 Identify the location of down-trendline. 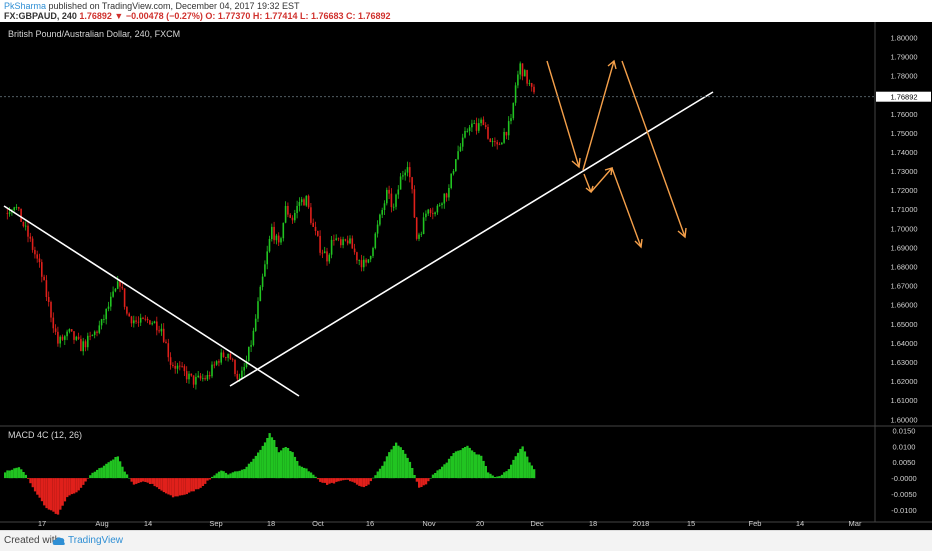
(151, 301).